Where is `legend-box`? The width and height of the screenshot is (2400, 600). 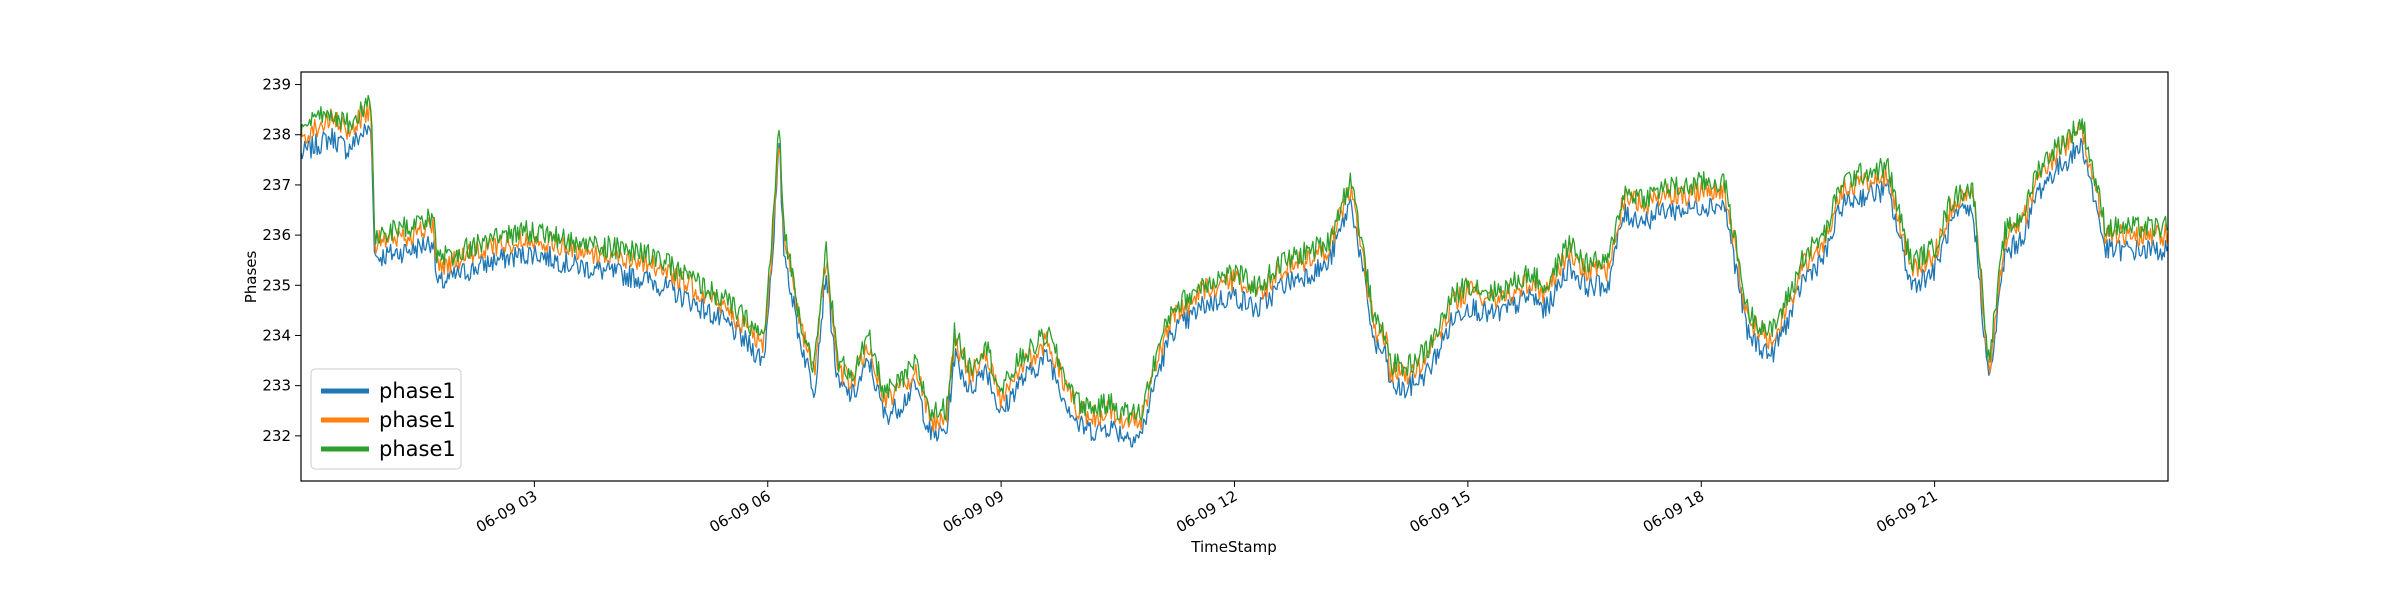
legend-box is located at coordinates (386, 419).